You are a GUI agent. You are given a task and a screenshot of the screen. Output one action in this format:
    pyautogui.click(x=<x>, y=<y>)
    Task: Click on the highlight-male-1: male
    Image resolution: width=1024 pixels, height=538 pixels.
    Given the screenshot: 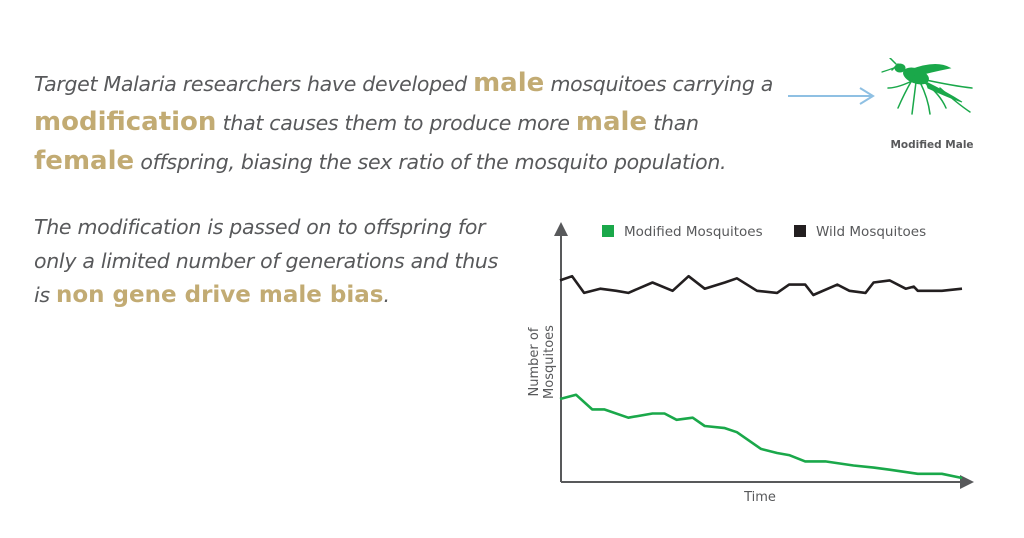 What is the action you would take?
    pyautogui.click(x=509, y=83)
    